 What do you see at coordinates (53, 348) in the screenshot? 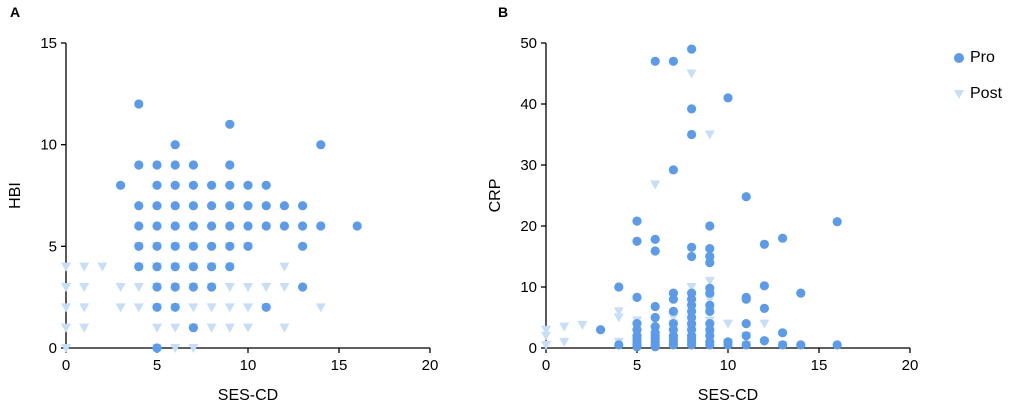
I see `a-y-tick-label: 0` at bounding box center [53, 348].